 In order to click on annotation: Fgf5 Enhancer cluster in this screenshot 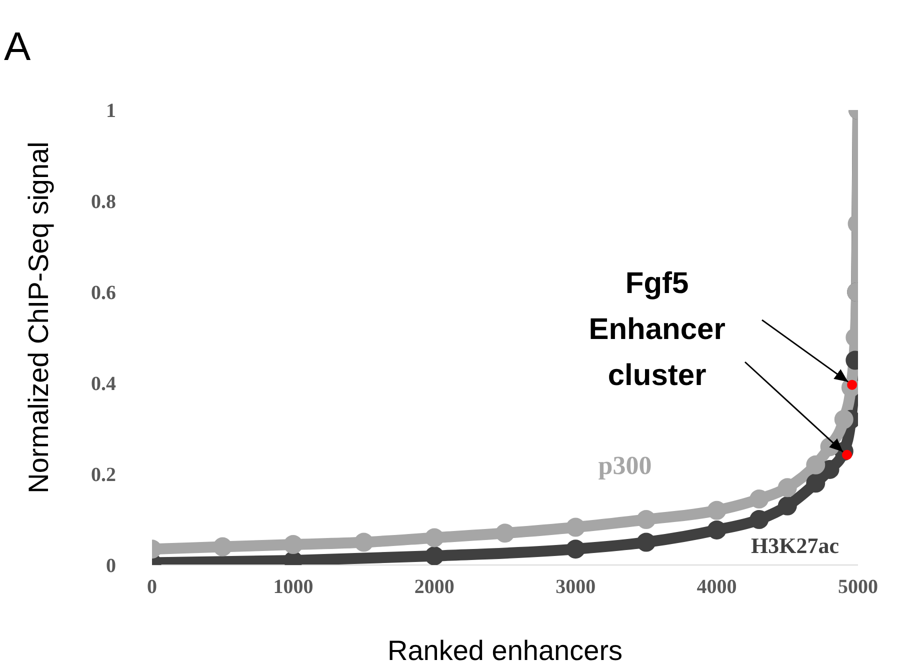, I will do `click(657, 329)`.